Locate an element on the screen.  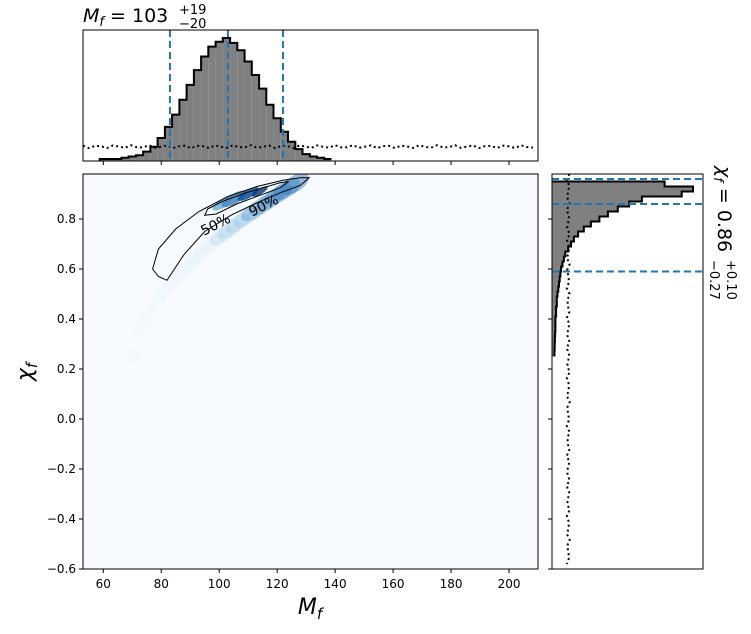
x-axis-label: Mf is located at coordinates (311, 609).